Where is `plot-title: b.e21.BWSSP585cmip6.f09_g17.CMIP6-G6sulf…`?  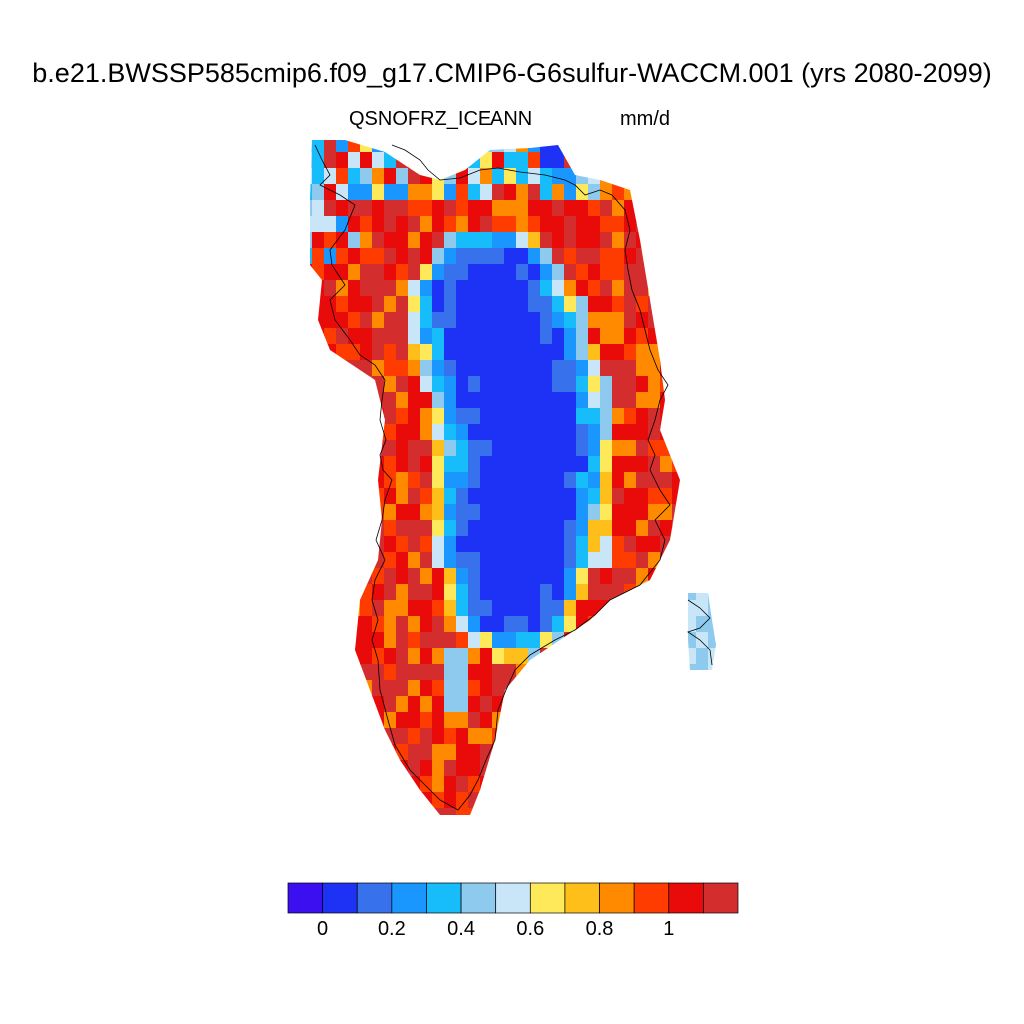
plot-title: b.e21.BWSSP585cmip6.f09_g17.CMIP6-G6sulf… is located at coordinates (512, 73).